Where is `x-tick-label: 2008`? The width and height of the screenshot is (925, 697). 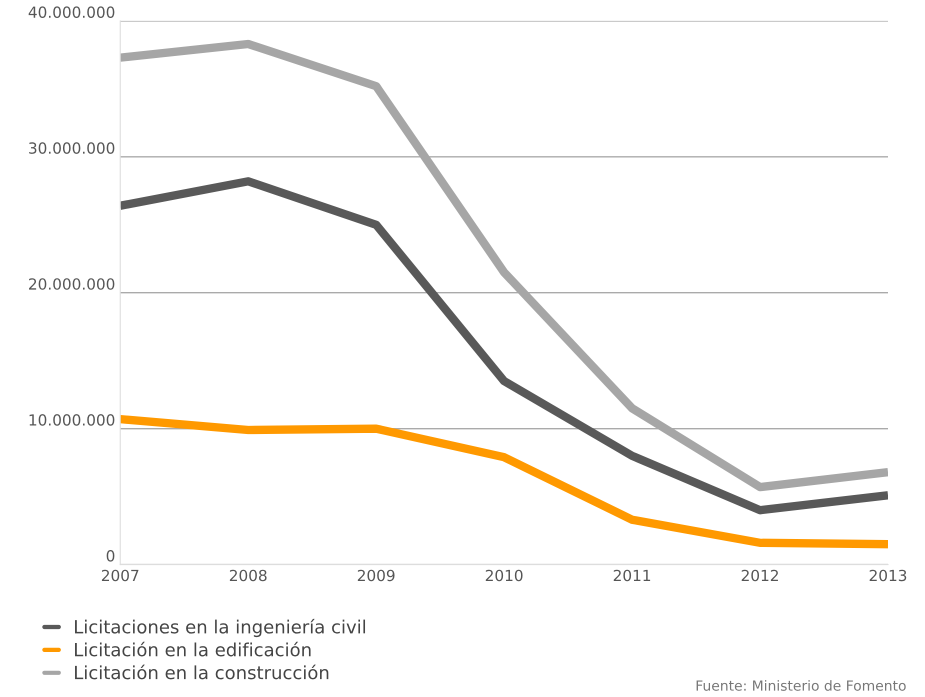 x-tick-label: 2008 is located at coordinates (248, 576).